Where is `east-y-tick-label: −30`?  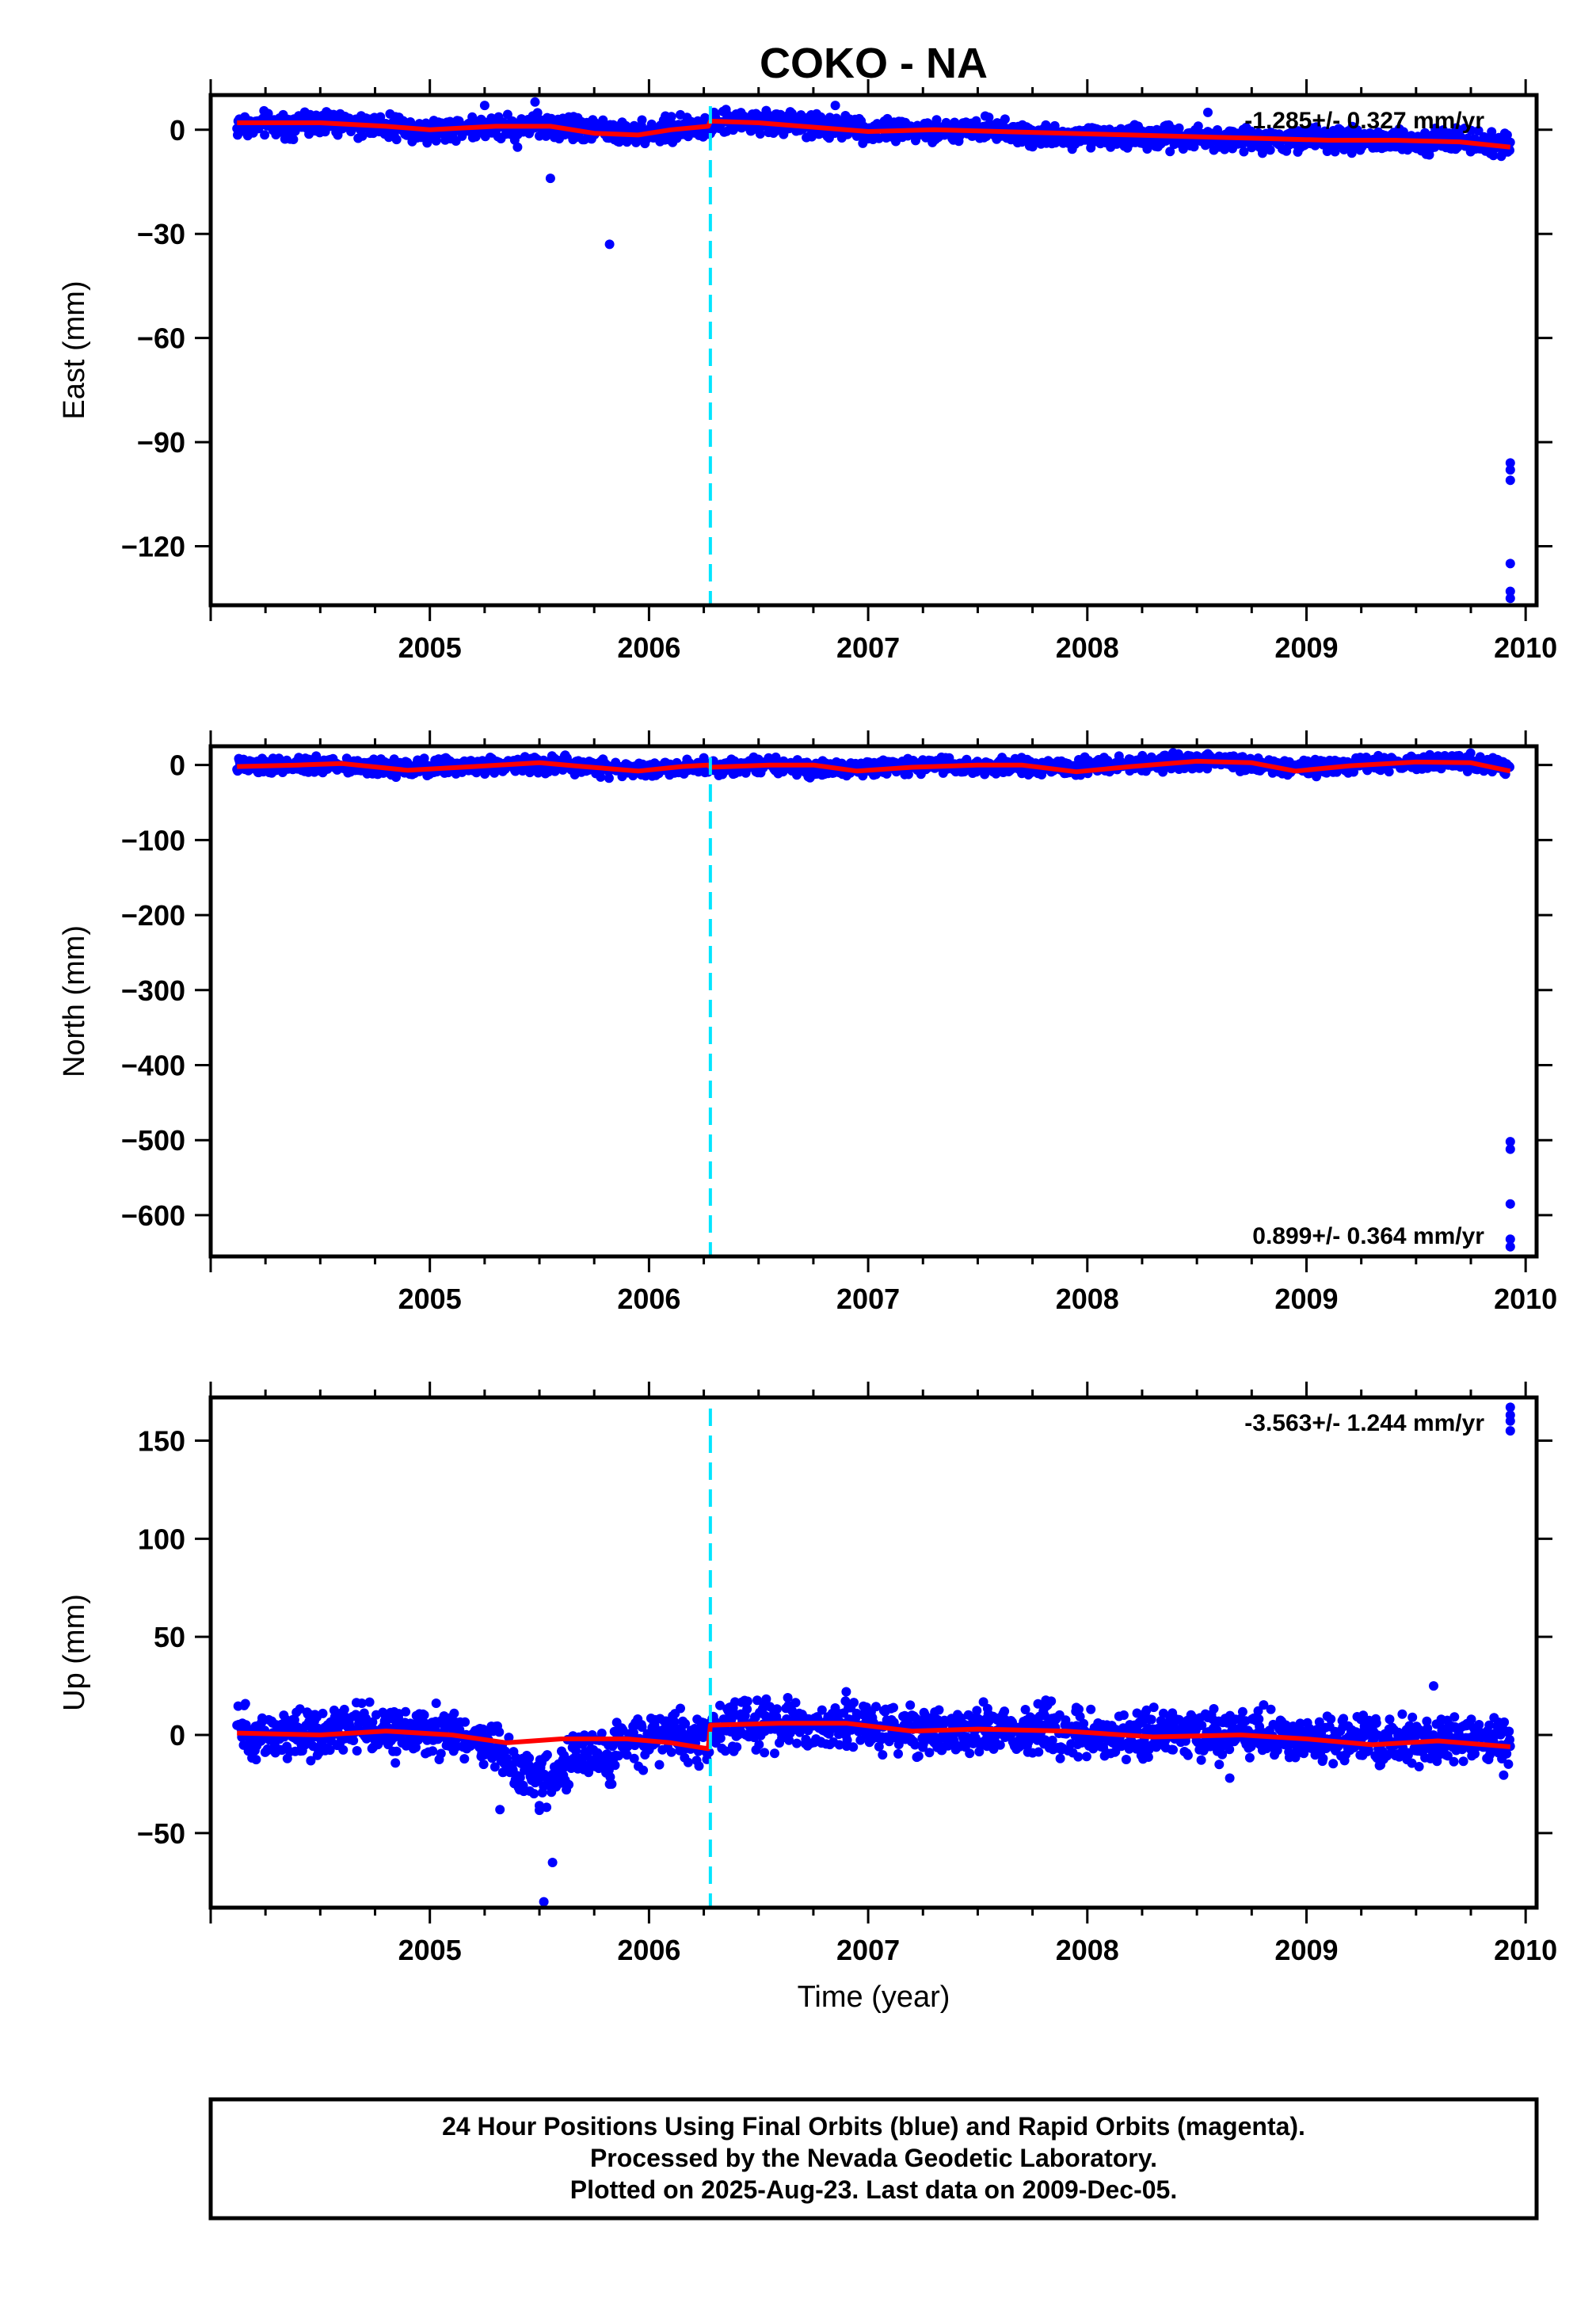
east-y-tick-label: −30 is located at coordinates (161, 234).